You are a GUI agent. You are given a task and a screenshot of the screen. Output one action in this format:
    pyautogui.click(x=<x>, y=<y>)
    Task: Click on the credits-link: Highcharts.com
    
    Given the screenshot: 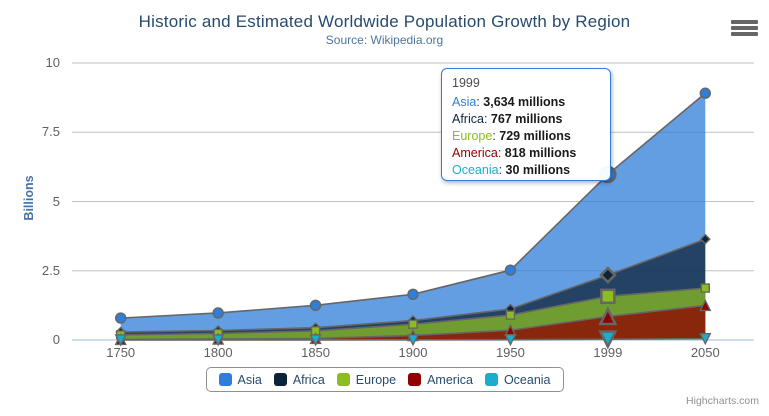 What is the action you would take?
    pyautogui.click(x=722, y=401)
    